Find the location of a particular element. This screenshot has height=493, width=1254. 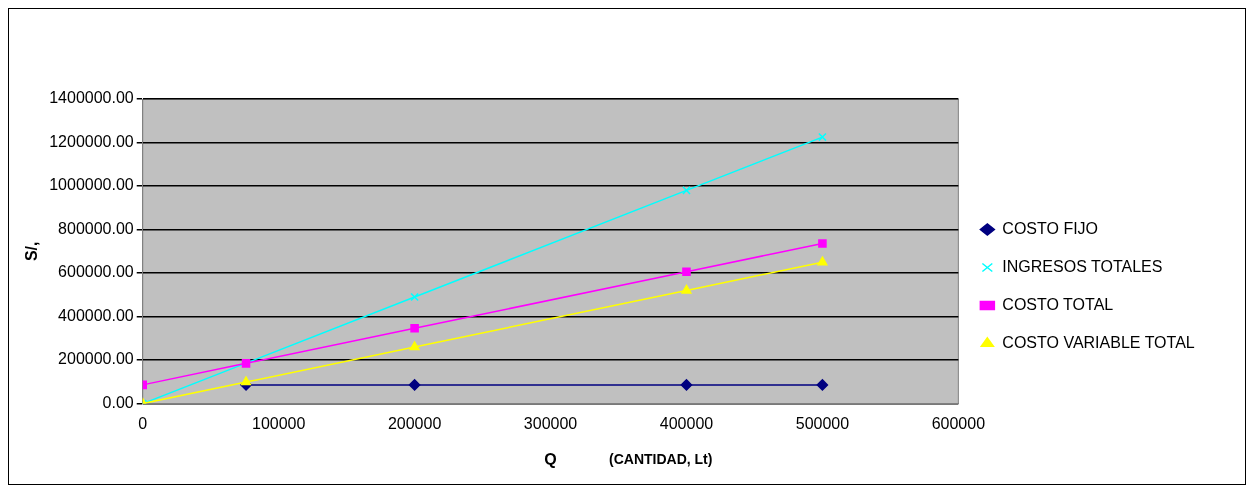

y-tick-label: 400000.00 is located at coordinates (96, 315).